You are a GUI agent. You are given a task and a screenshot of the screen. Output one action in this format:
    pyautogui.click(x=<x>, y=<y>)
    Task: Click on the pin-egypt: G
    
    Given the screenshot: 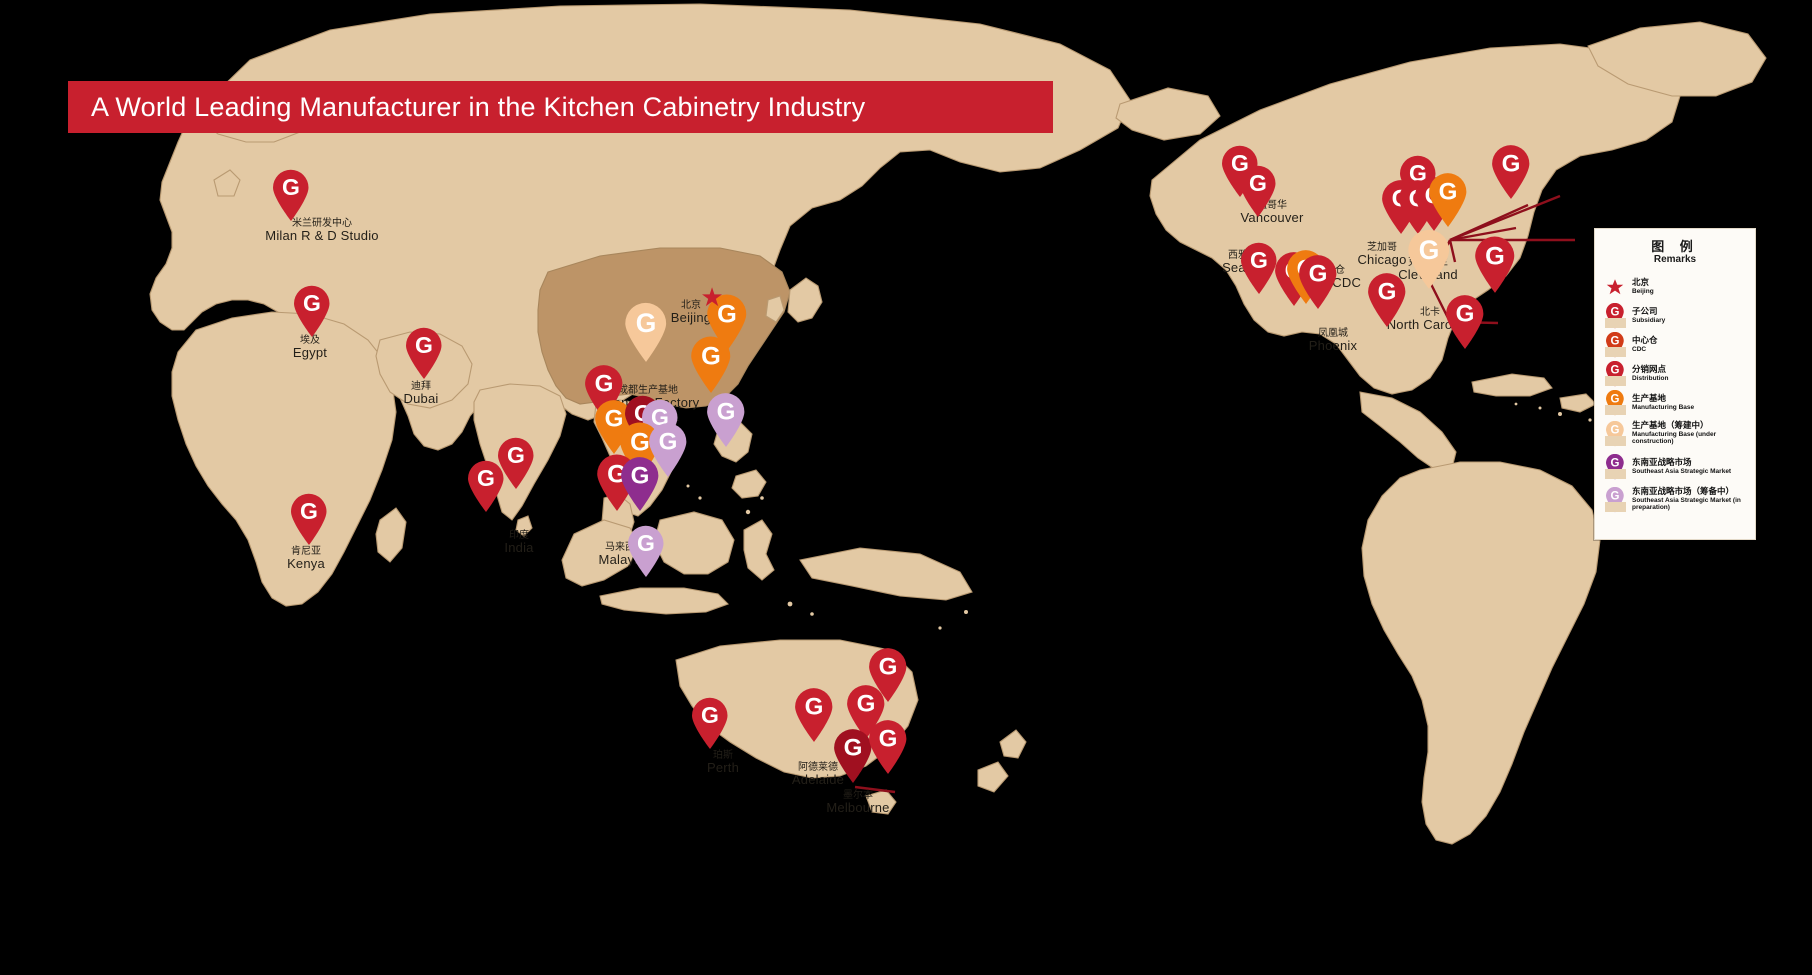 What is the action you would take?
    pyautogui.click(x=312, y=311)
    